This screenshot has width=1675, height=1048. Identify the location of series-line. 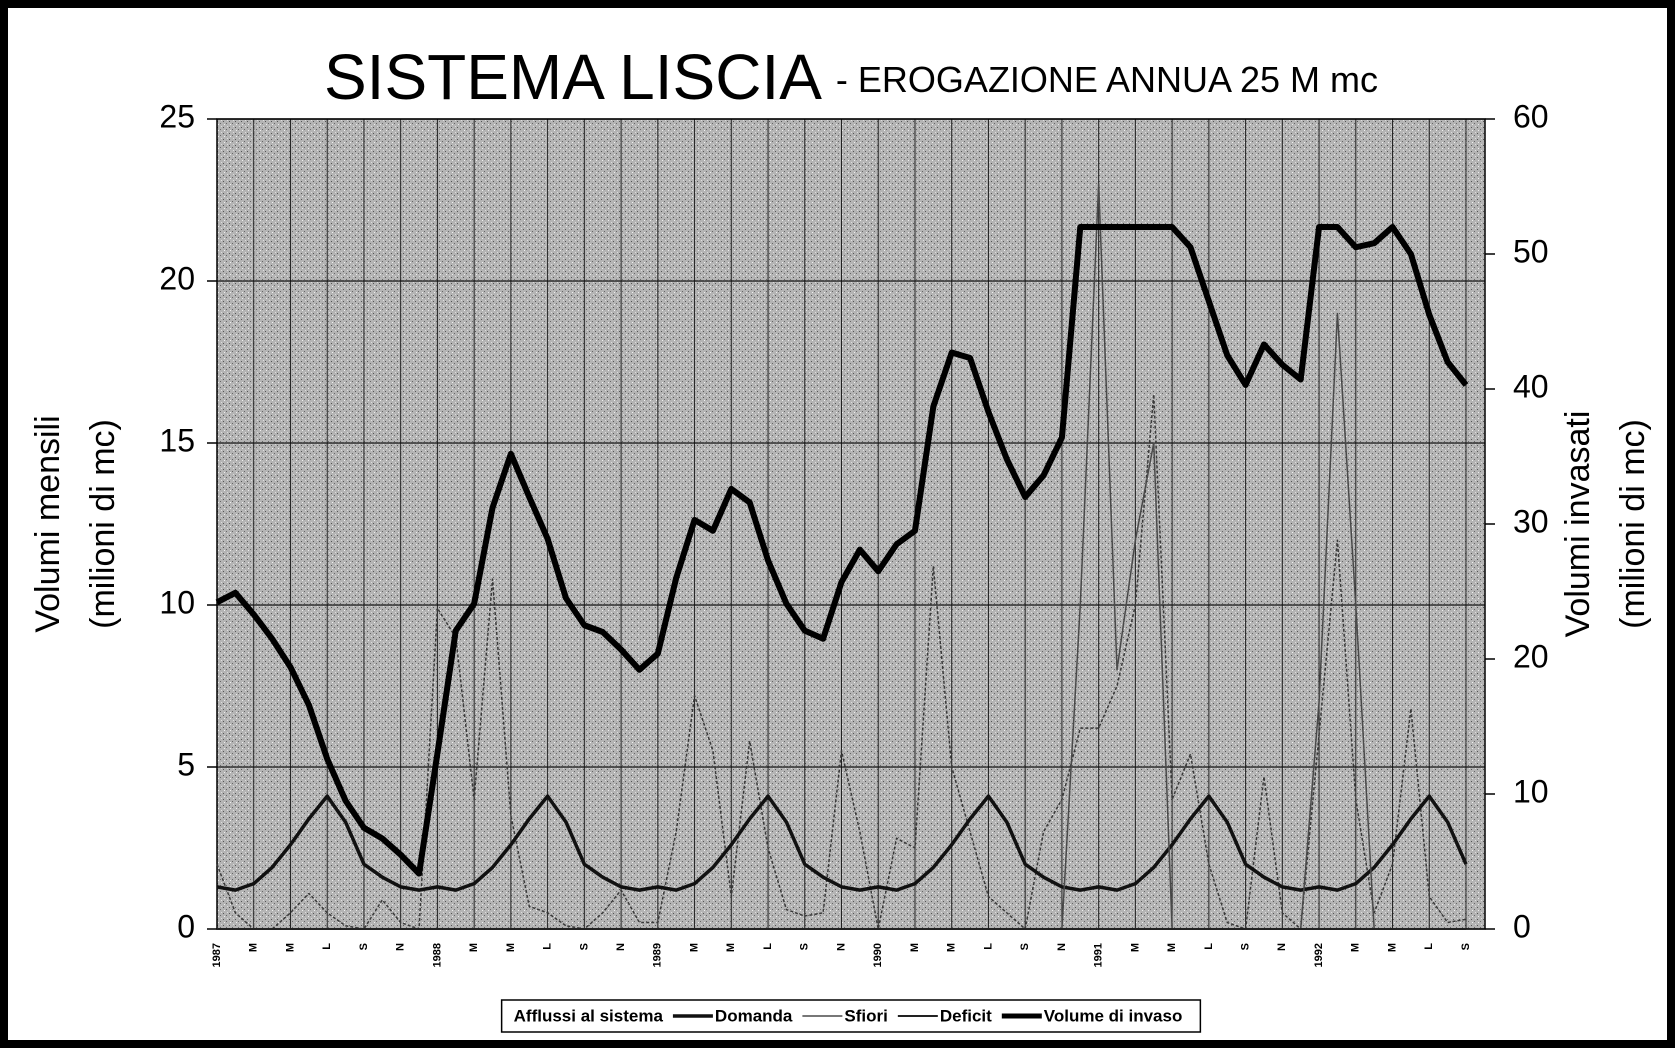
(842, 843).